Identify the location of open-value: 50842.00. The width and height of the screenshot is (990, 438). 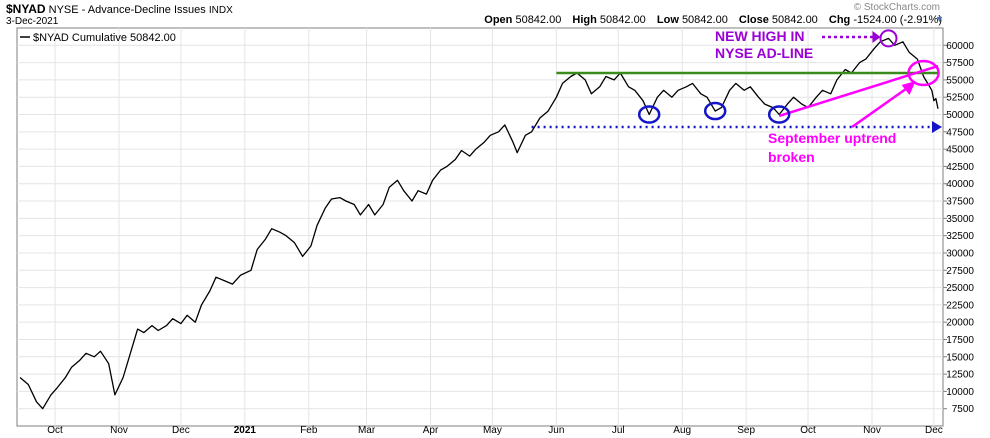
(538, 20).